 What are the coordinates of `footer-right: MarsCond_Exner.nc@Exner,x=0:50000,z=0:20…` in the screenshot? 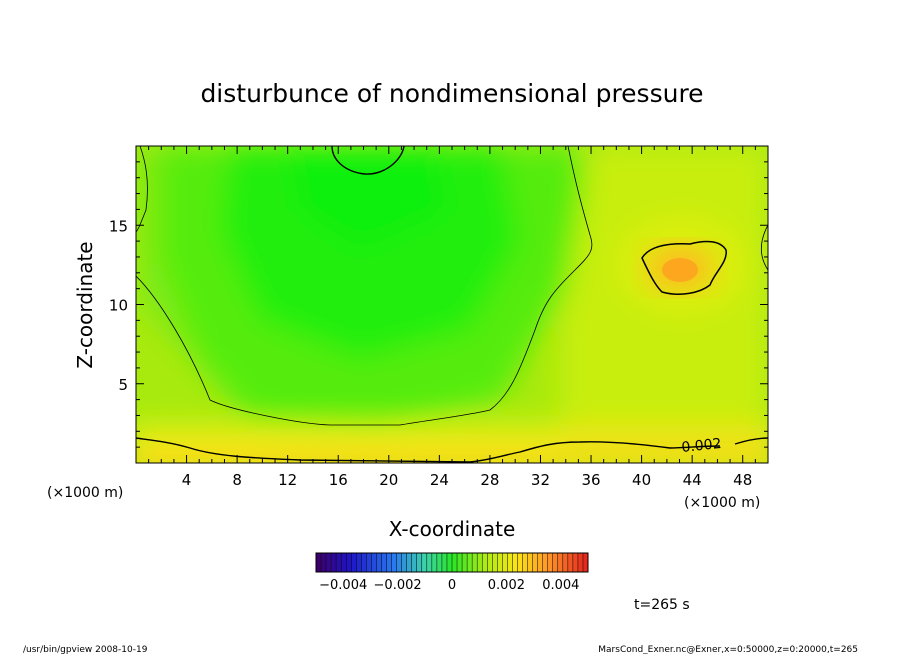 It's located at (728, 649).